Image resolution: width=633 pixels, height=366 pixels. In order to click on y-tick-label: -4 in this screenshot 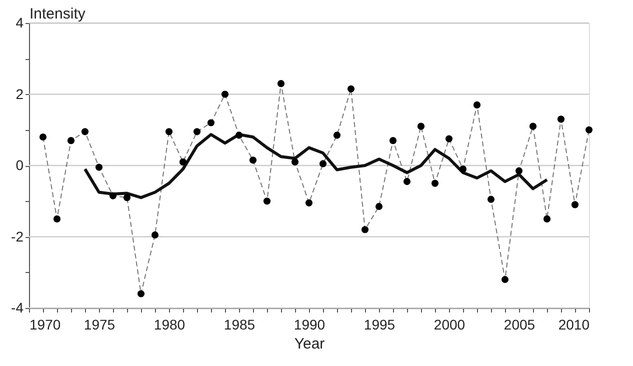, I will do `click(17, 308)`.